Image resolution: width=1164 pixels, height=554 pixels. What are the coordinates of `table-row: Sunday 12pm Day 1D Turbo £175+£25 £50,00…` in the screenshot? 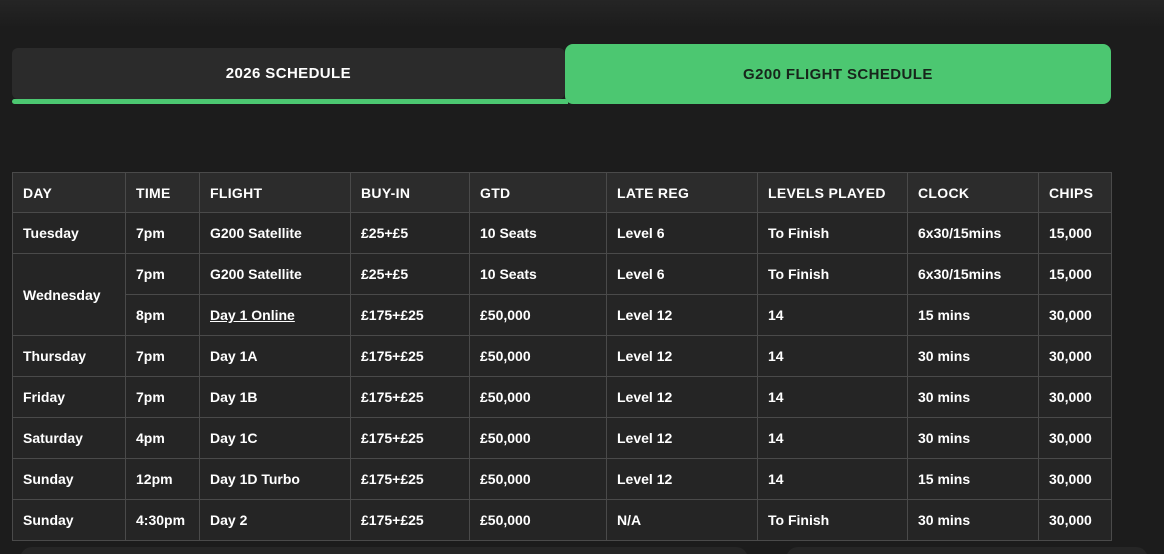 It's located at (562, 479).